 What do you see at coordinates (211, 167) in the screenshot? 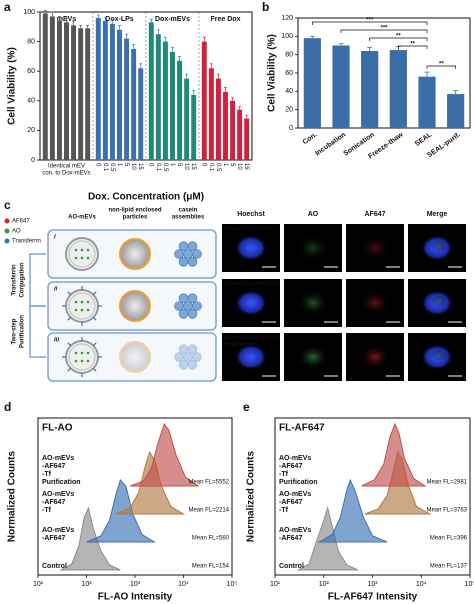
I see `x-tick-label: 0.1` at bounding box center [211, 167].